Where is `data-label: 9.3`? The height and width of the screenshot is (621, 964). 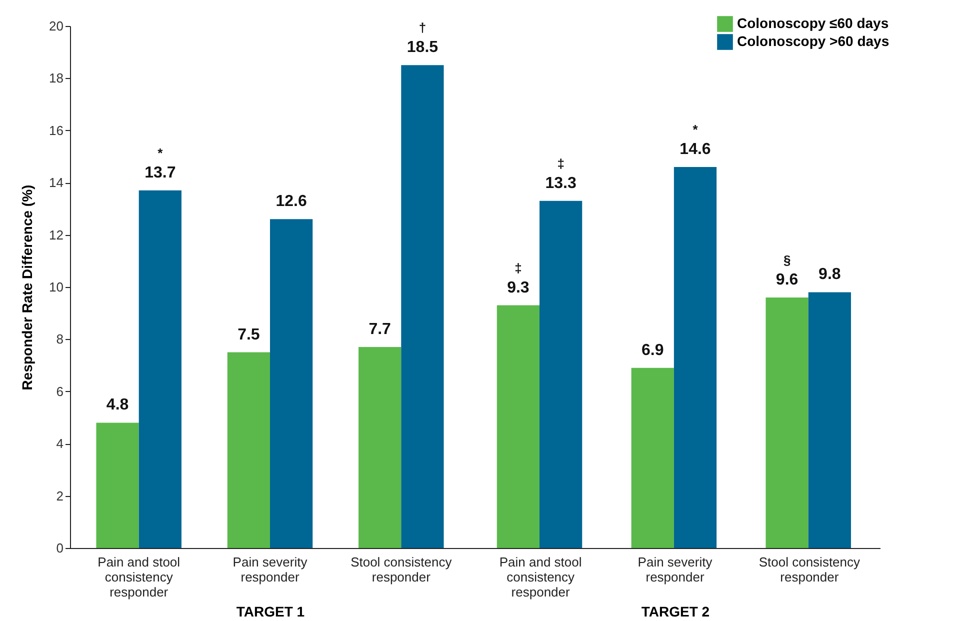
data-label: 9.3 is located at coordinates (518, 287).